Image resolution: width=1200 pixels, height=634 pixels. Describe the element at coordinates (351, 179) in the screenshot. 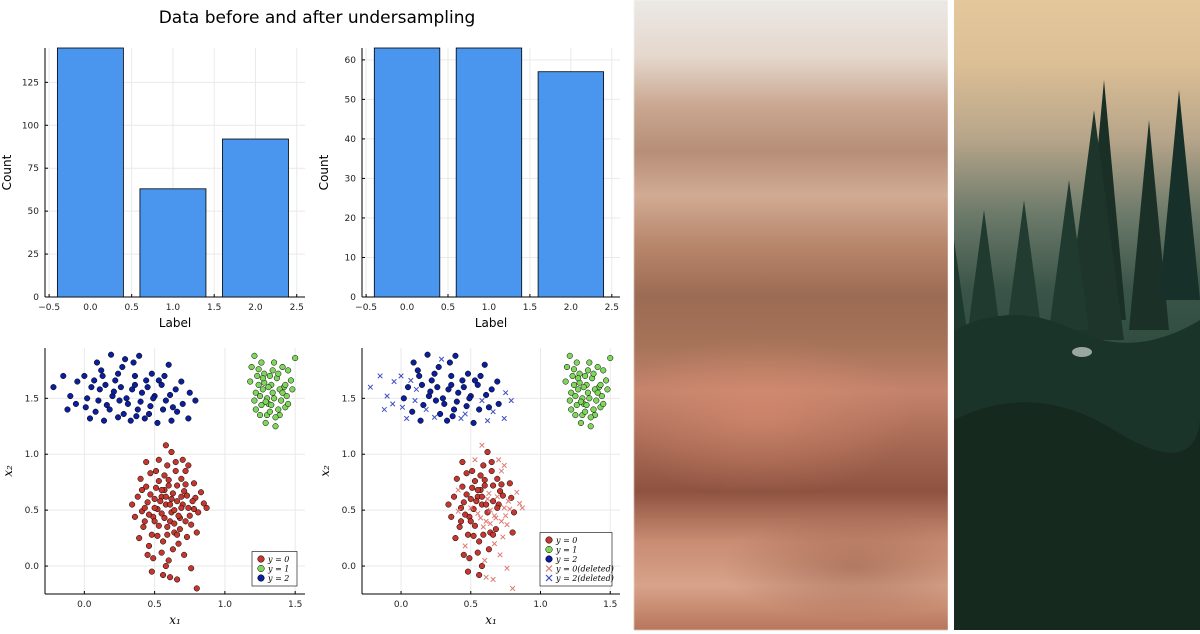

I see `y-tick-label: 30` at that location.